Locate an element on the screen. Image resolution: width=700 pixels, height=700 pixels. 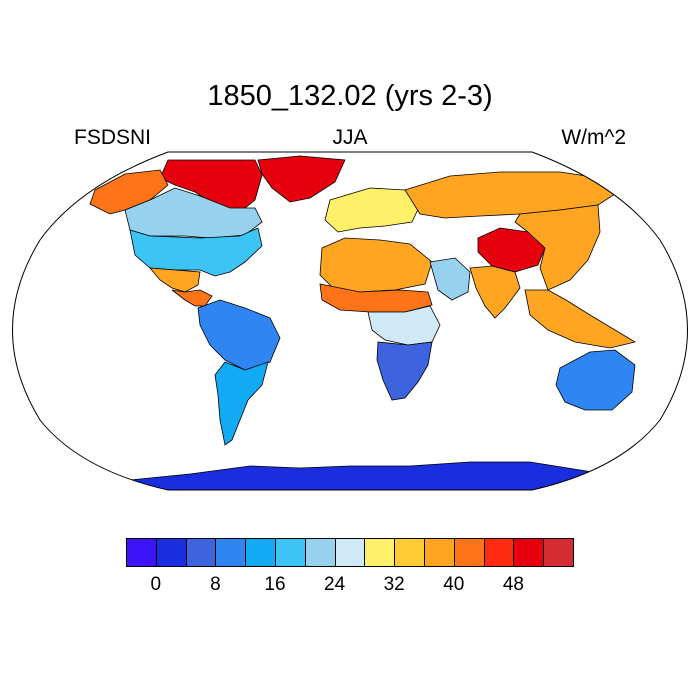
region-central-africa is located at coordinates (404, 325).